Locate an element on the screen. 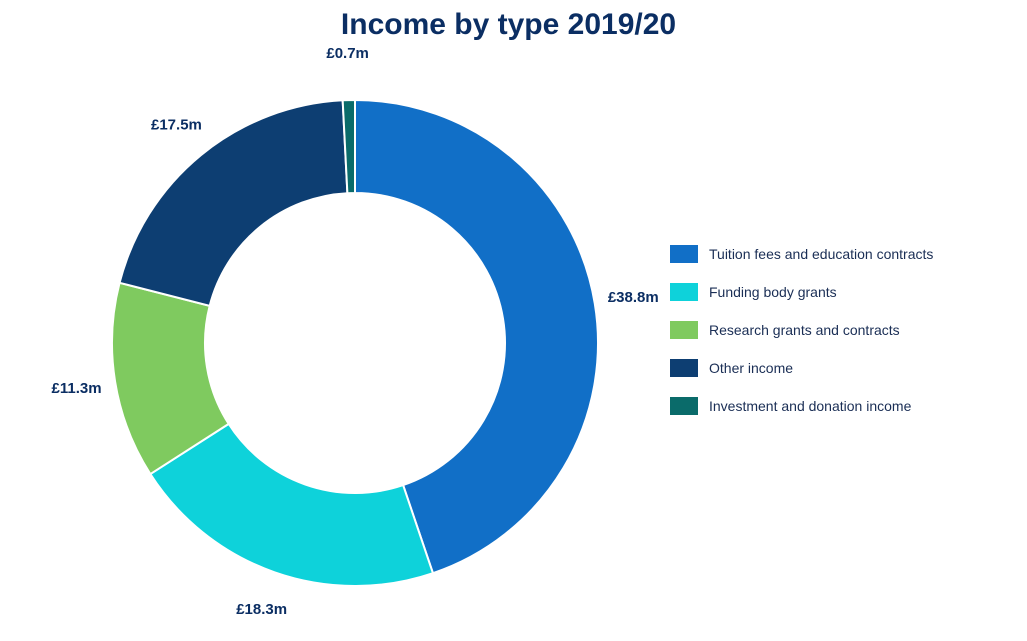 The height and width of the screenshot is (641, 1027). chart-title: Income by type 2019/20 is located at coordinates (508, 24).